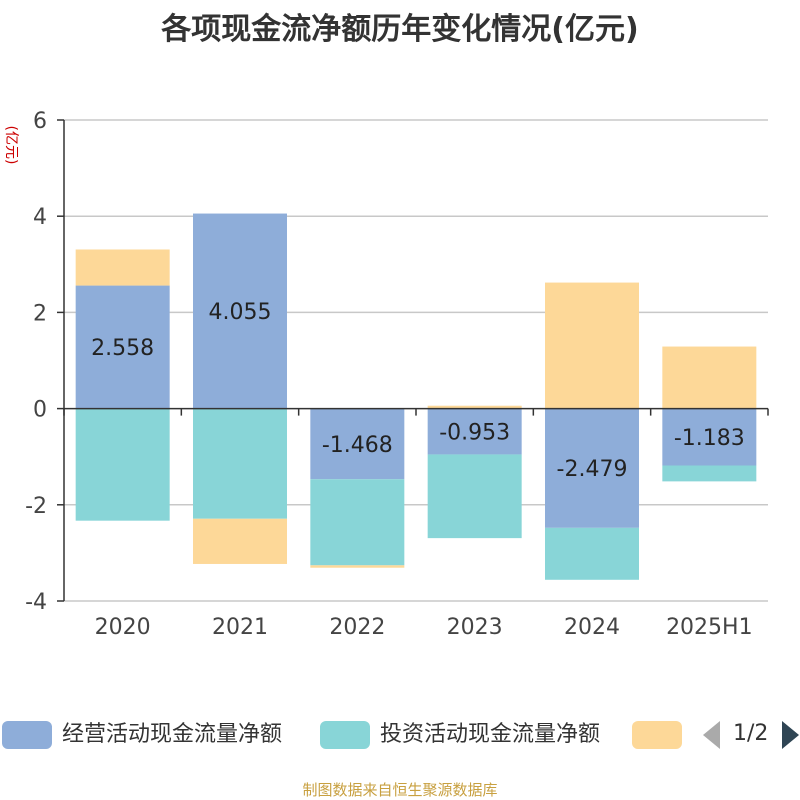 The width and height of the screenshot is (800, 800). Describe the element at coordinates (36, 506) in the screenshot. I see `y-tick-label: -2` at that location.